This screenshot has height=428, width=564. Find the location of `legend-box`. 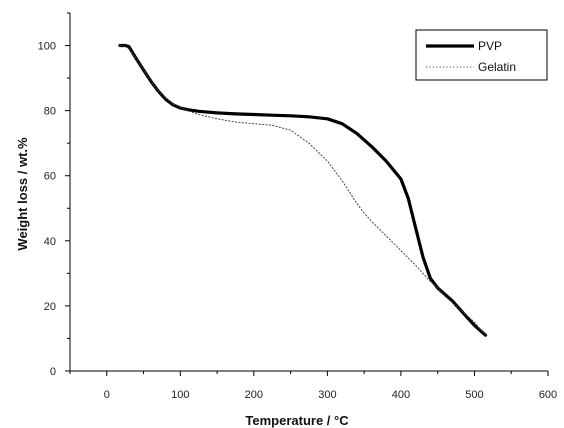

legend-box is located at coordinates (481, 55).